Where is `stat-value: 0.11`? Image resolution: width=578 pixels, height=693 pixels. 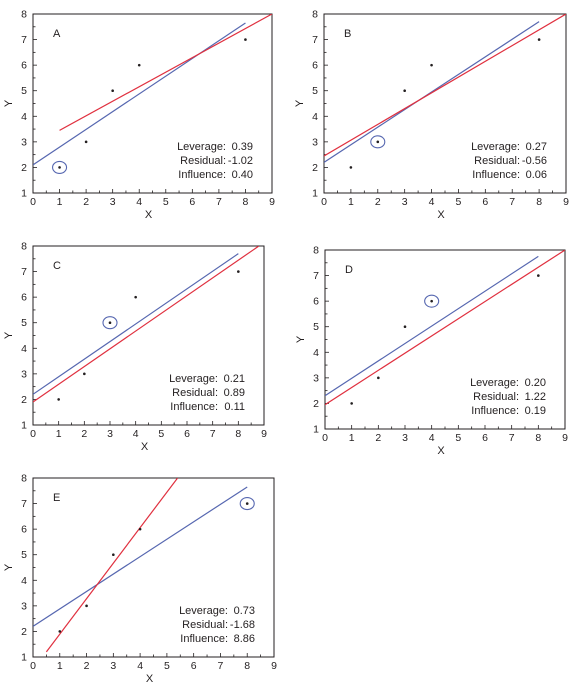
stat-value: 0.11 is located at coordinates (234, 407).